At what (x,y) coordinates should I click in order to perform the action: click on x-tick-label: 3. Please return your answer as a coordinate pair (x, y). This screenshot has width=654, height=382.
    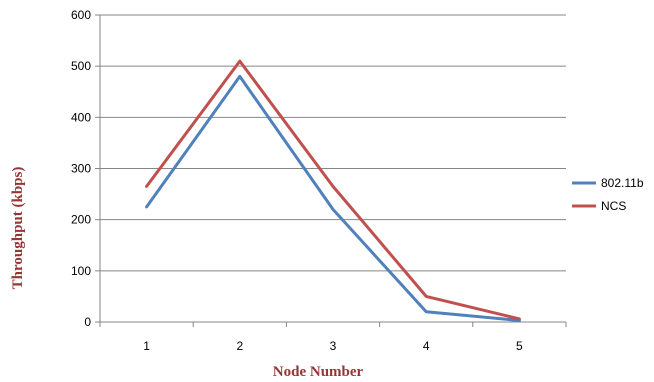
    Looking at the image, I should click on (333, 346).